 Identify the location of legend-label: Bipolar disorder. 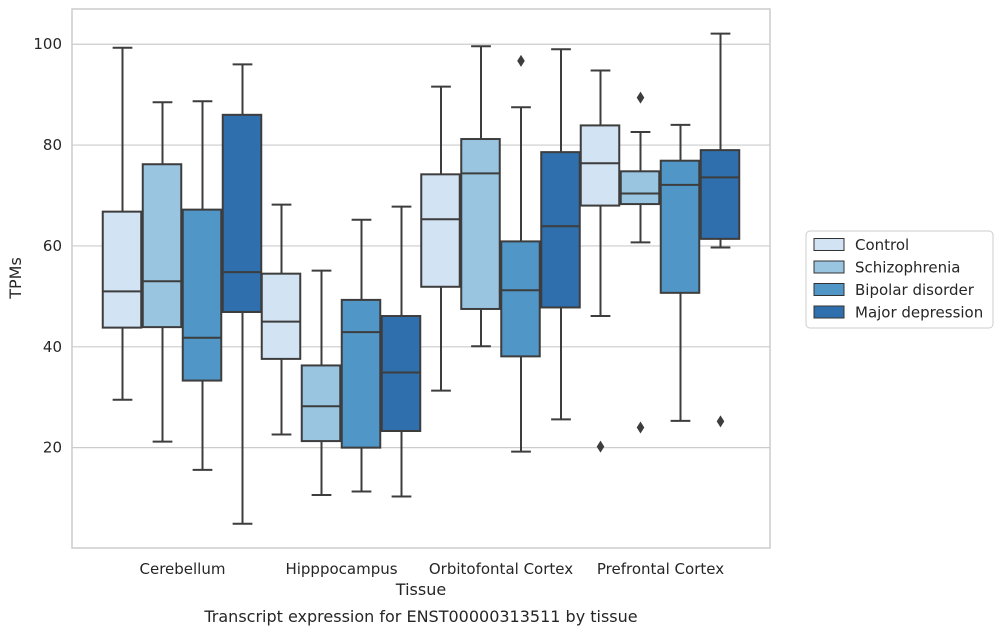
(915, 290).